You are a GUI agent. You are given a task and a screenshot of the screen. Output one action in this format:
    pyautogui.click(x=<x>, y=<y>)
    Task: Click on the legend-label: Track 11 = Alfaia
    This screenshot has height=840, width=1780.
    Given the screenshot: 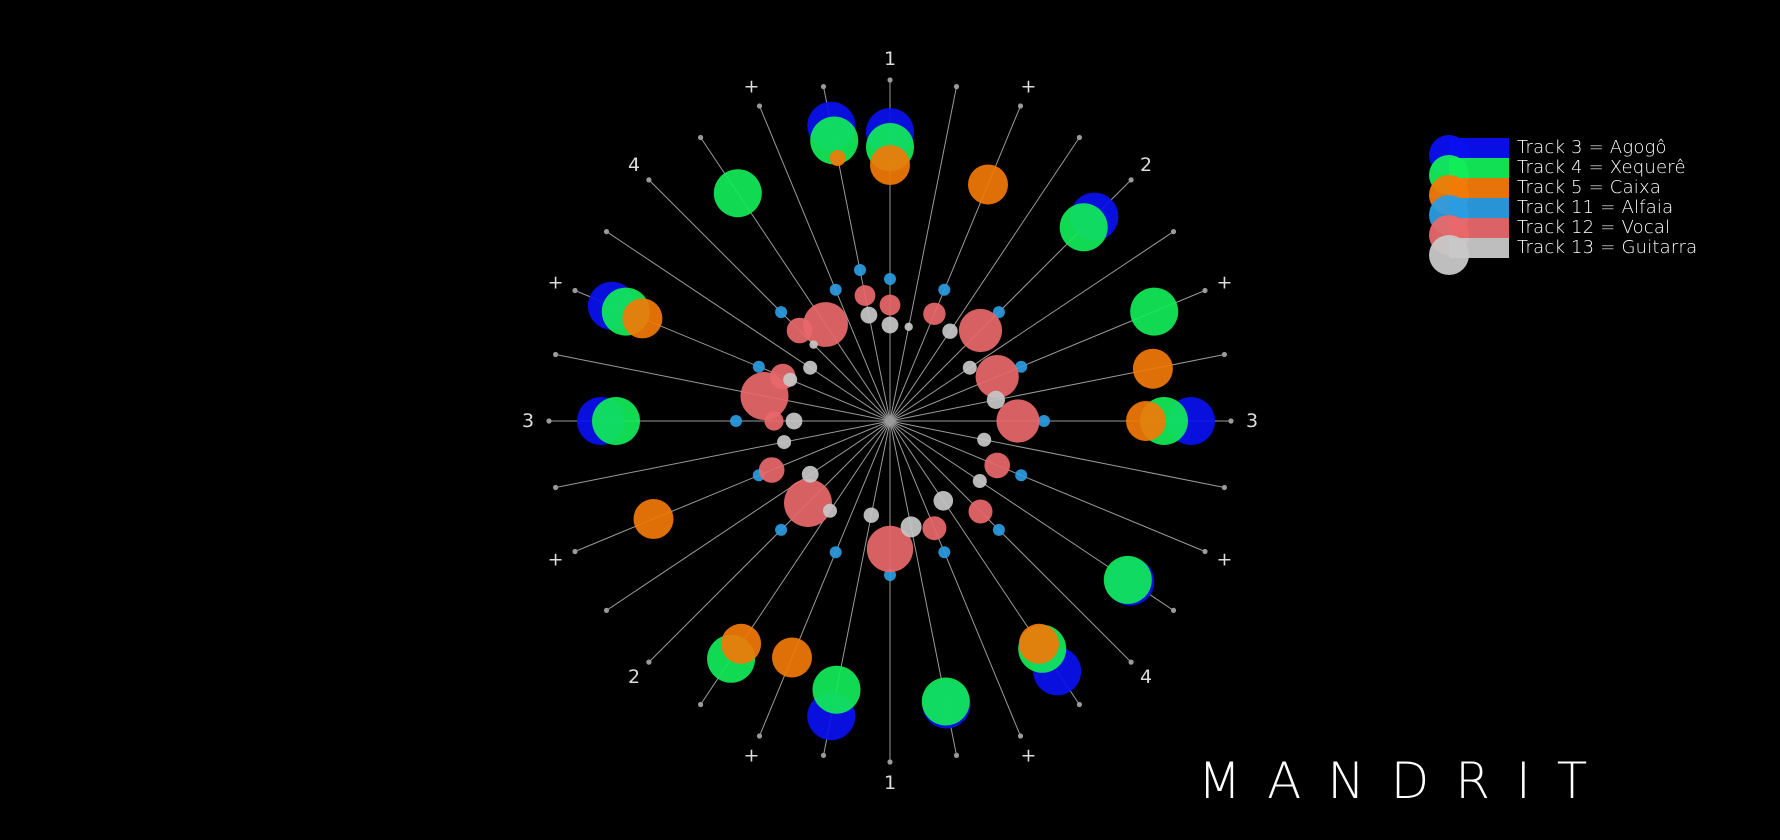 What is the action you would take?
    pyautogui.click(x=1595, y=207)
    